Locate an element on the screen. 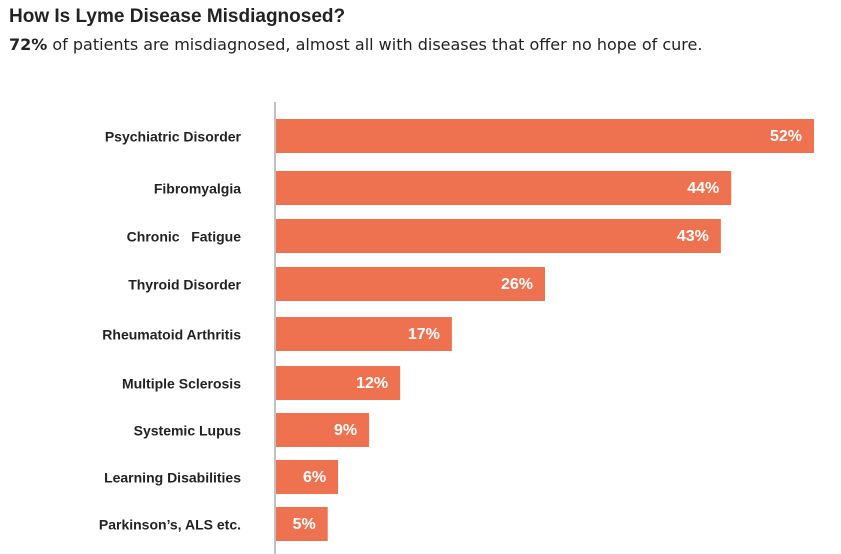 This screenshot has width=841, height=554. value-label-8: 6% is located at coordinates (314, 477).